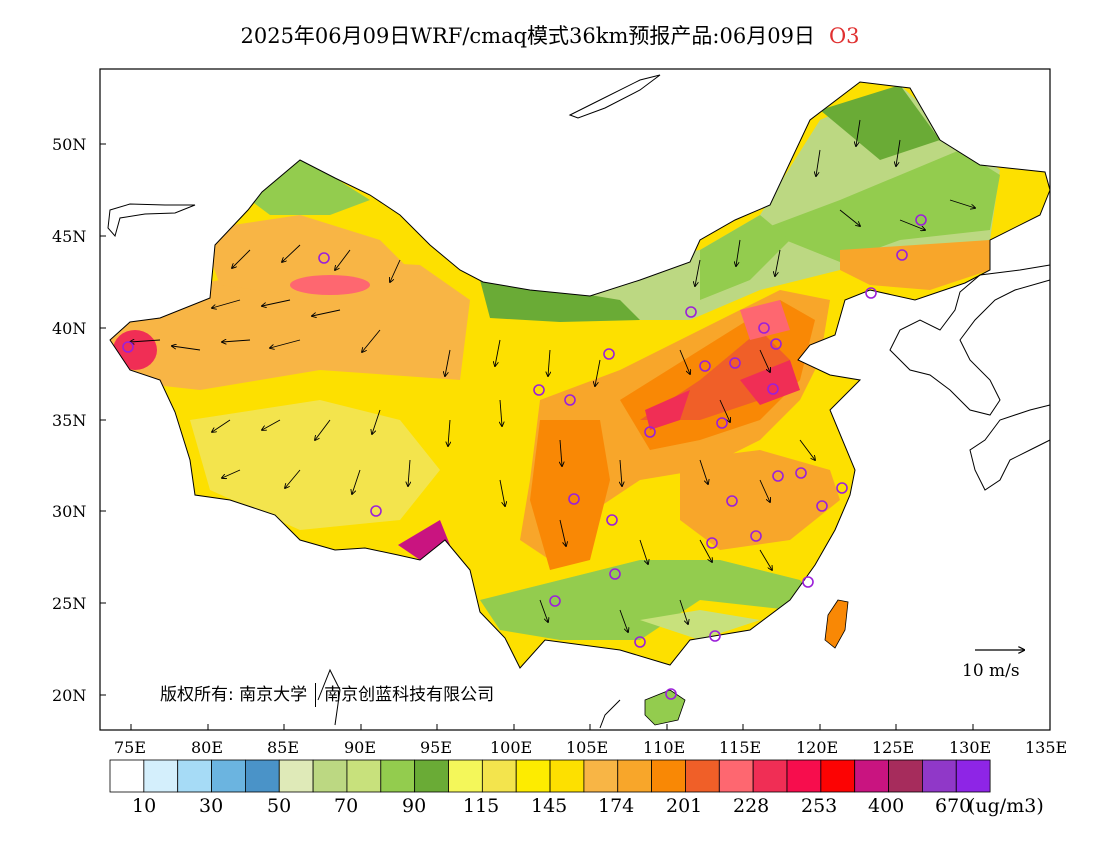 This screenshot has height=850, width=1100. I want to click on lat-label: 30N, so click(69, 511).